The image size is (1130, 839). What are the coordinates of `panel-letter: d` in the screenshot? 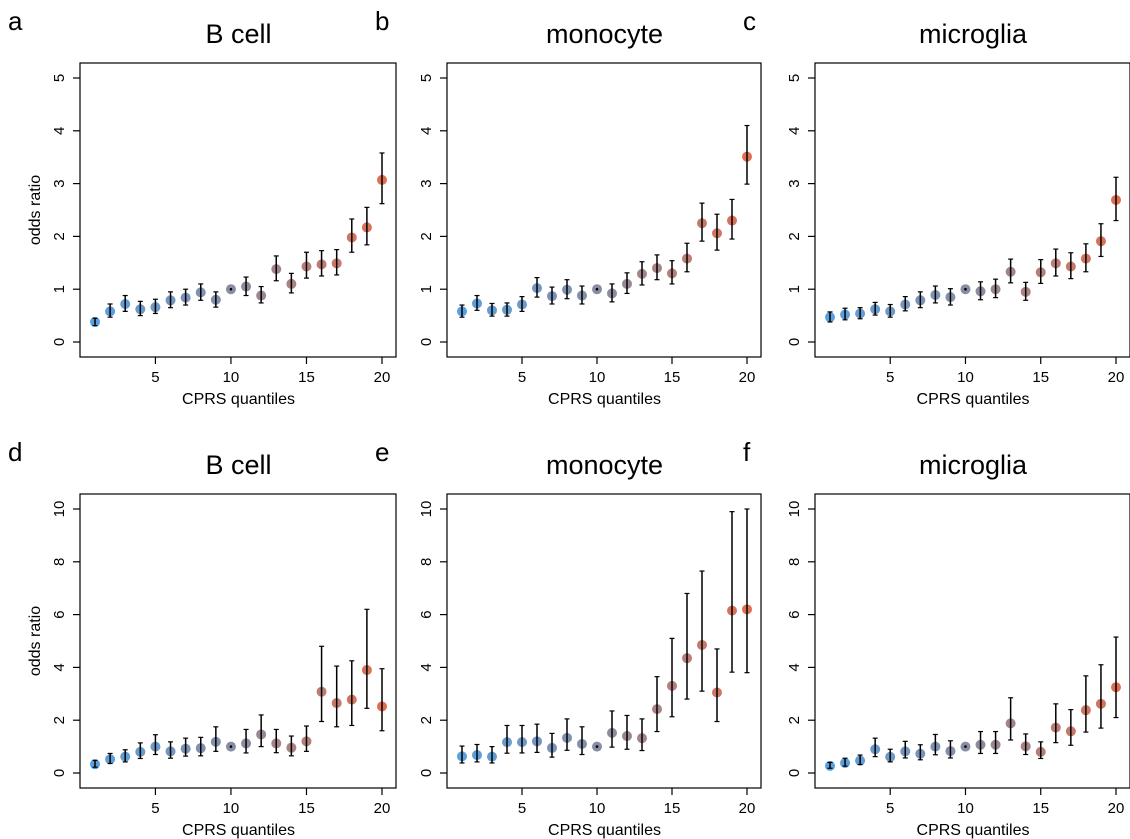 It's located at (15, 452).